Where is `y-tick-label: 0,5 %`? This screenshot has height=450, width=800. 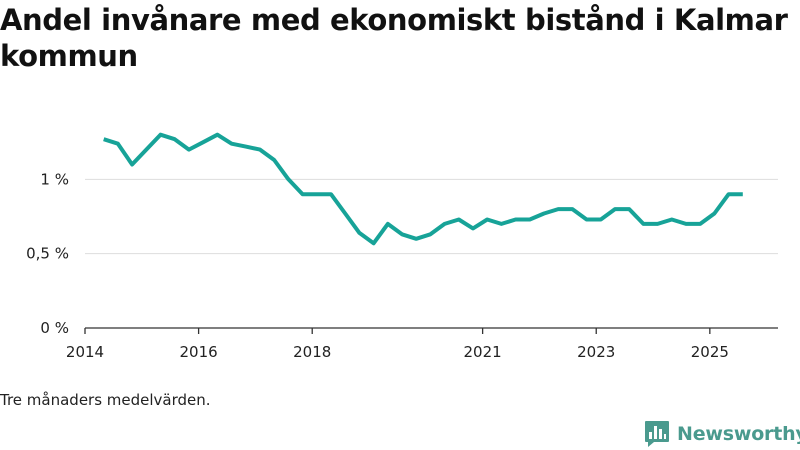 y-tick-label: 0,5 % is located at coordinates (47, 254).